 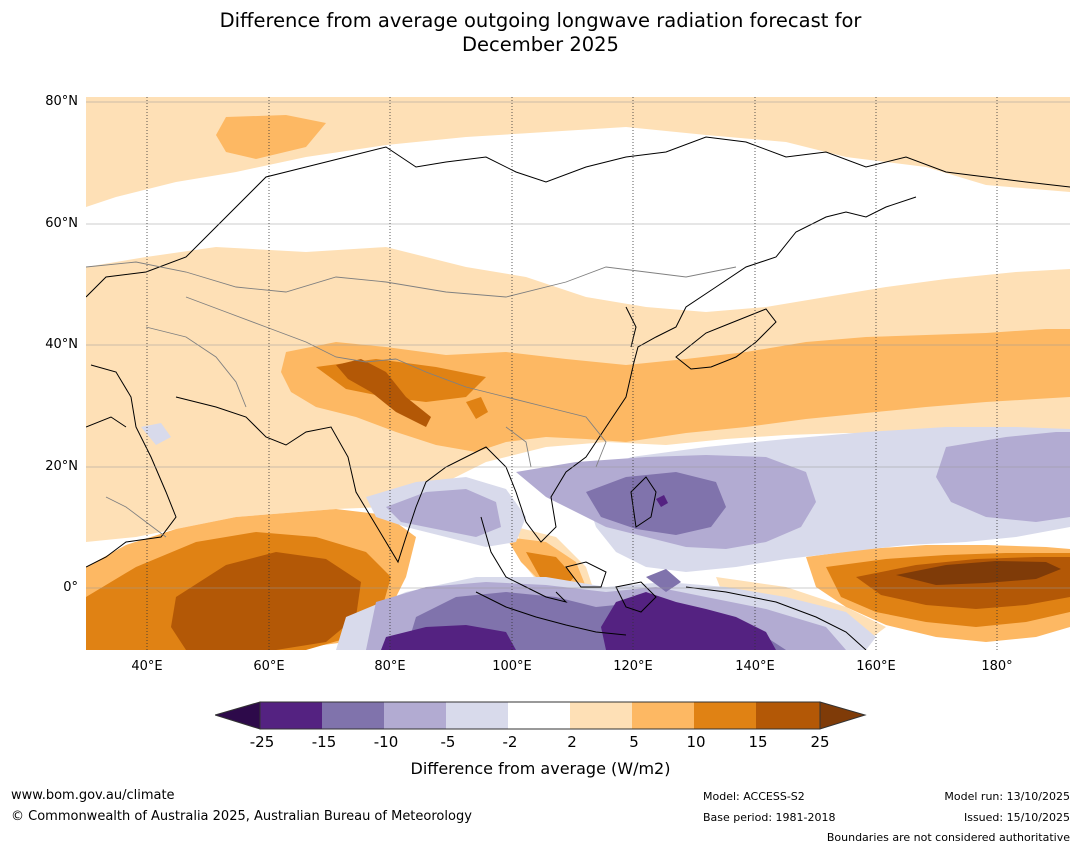 What do you see at coordinates (758, 742) in the screenshot?
I see `colorbar-tick: 15` at bounding box center [758, 742].